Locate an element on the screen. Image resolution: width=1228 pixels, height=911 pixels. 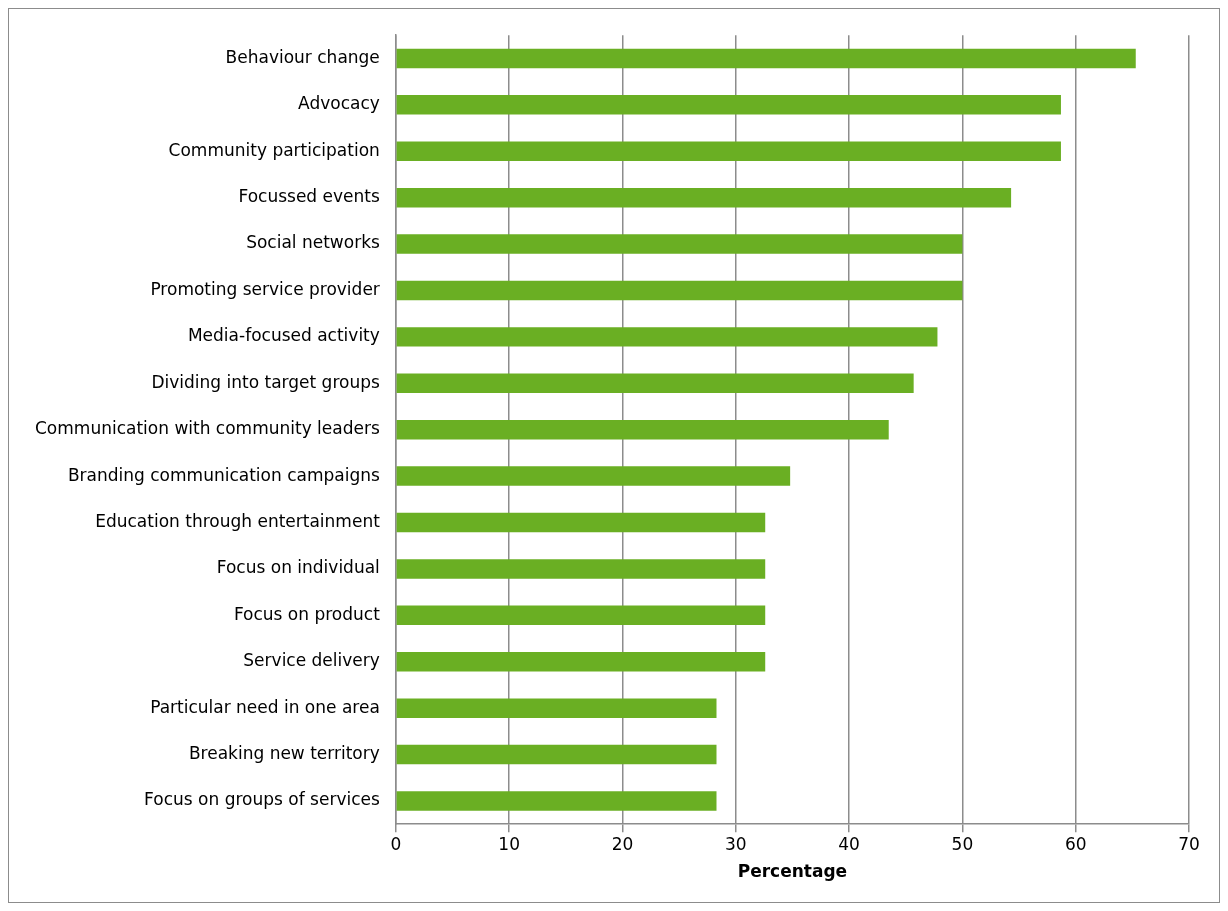
y-tick-label: Focus on individual is located at coordinates (298, 567).